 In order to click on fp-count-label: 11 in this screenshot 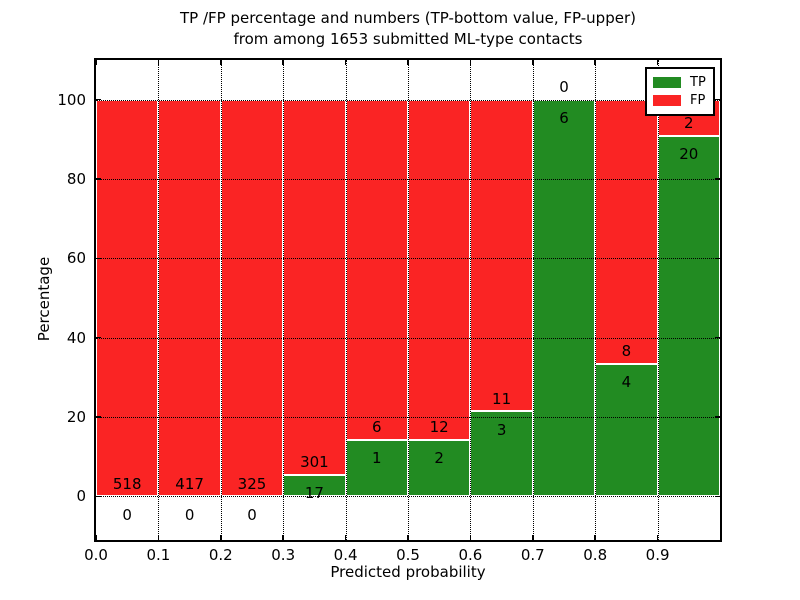, I will do `click(502, 398)`.